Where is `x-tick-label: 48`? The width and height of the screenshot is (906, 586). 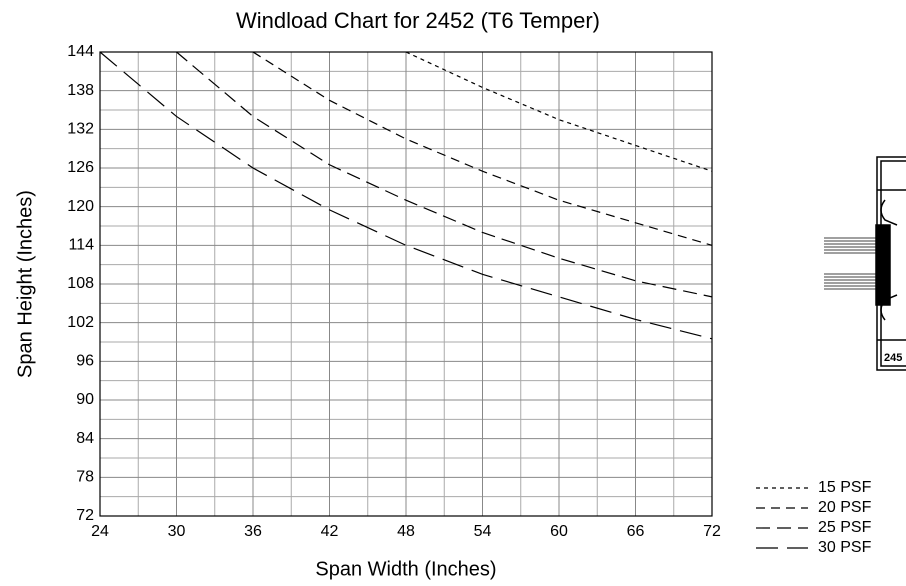 x-tick-label: 48 is located at coordinates (406, 531).